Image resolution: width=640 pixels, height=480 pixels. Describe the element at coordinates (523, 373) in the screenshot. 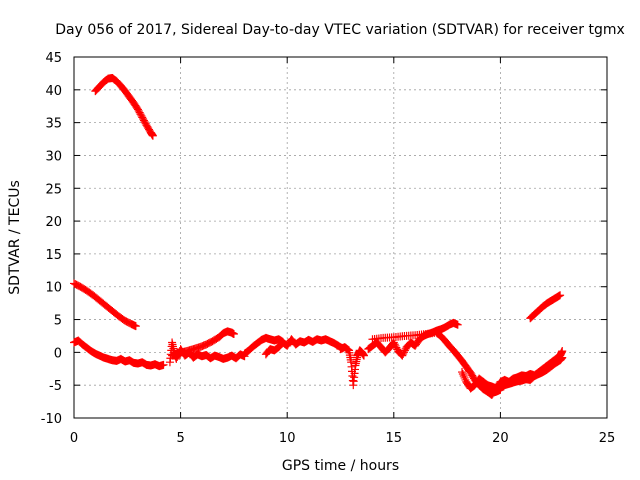

I see `series-arc12` at that location.